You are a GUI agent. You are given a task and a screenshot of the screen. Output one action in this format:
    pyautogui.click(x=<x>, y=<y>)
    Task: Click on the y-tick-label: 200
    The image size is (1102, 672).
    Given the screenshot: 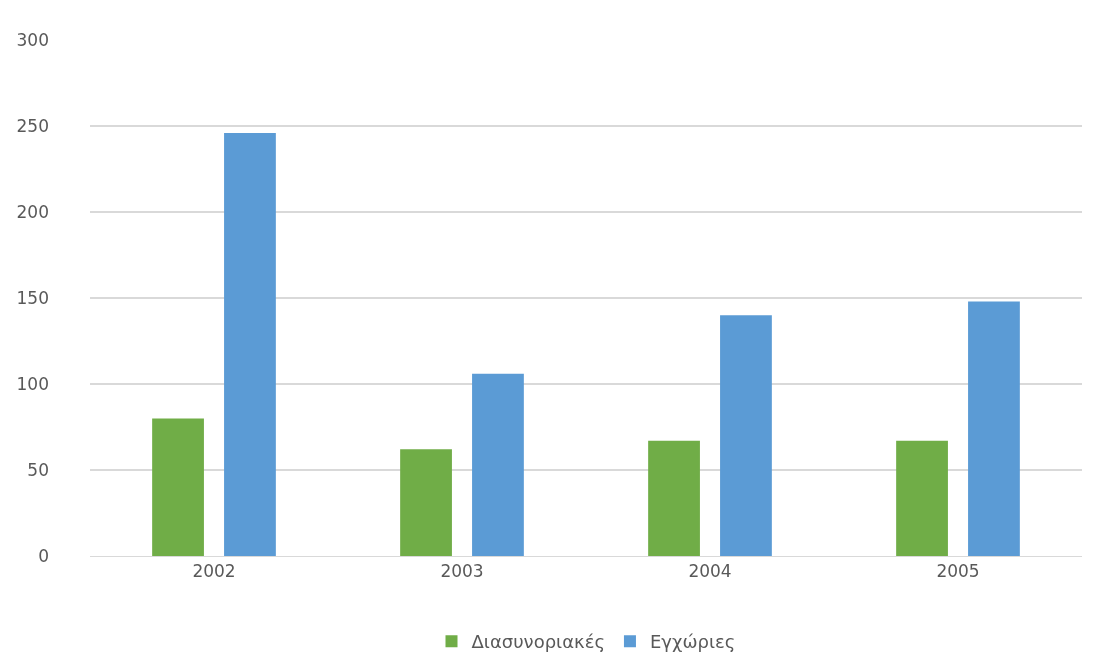 What is the action you would take?
    pyautogui.click(x=32, y=211)
    